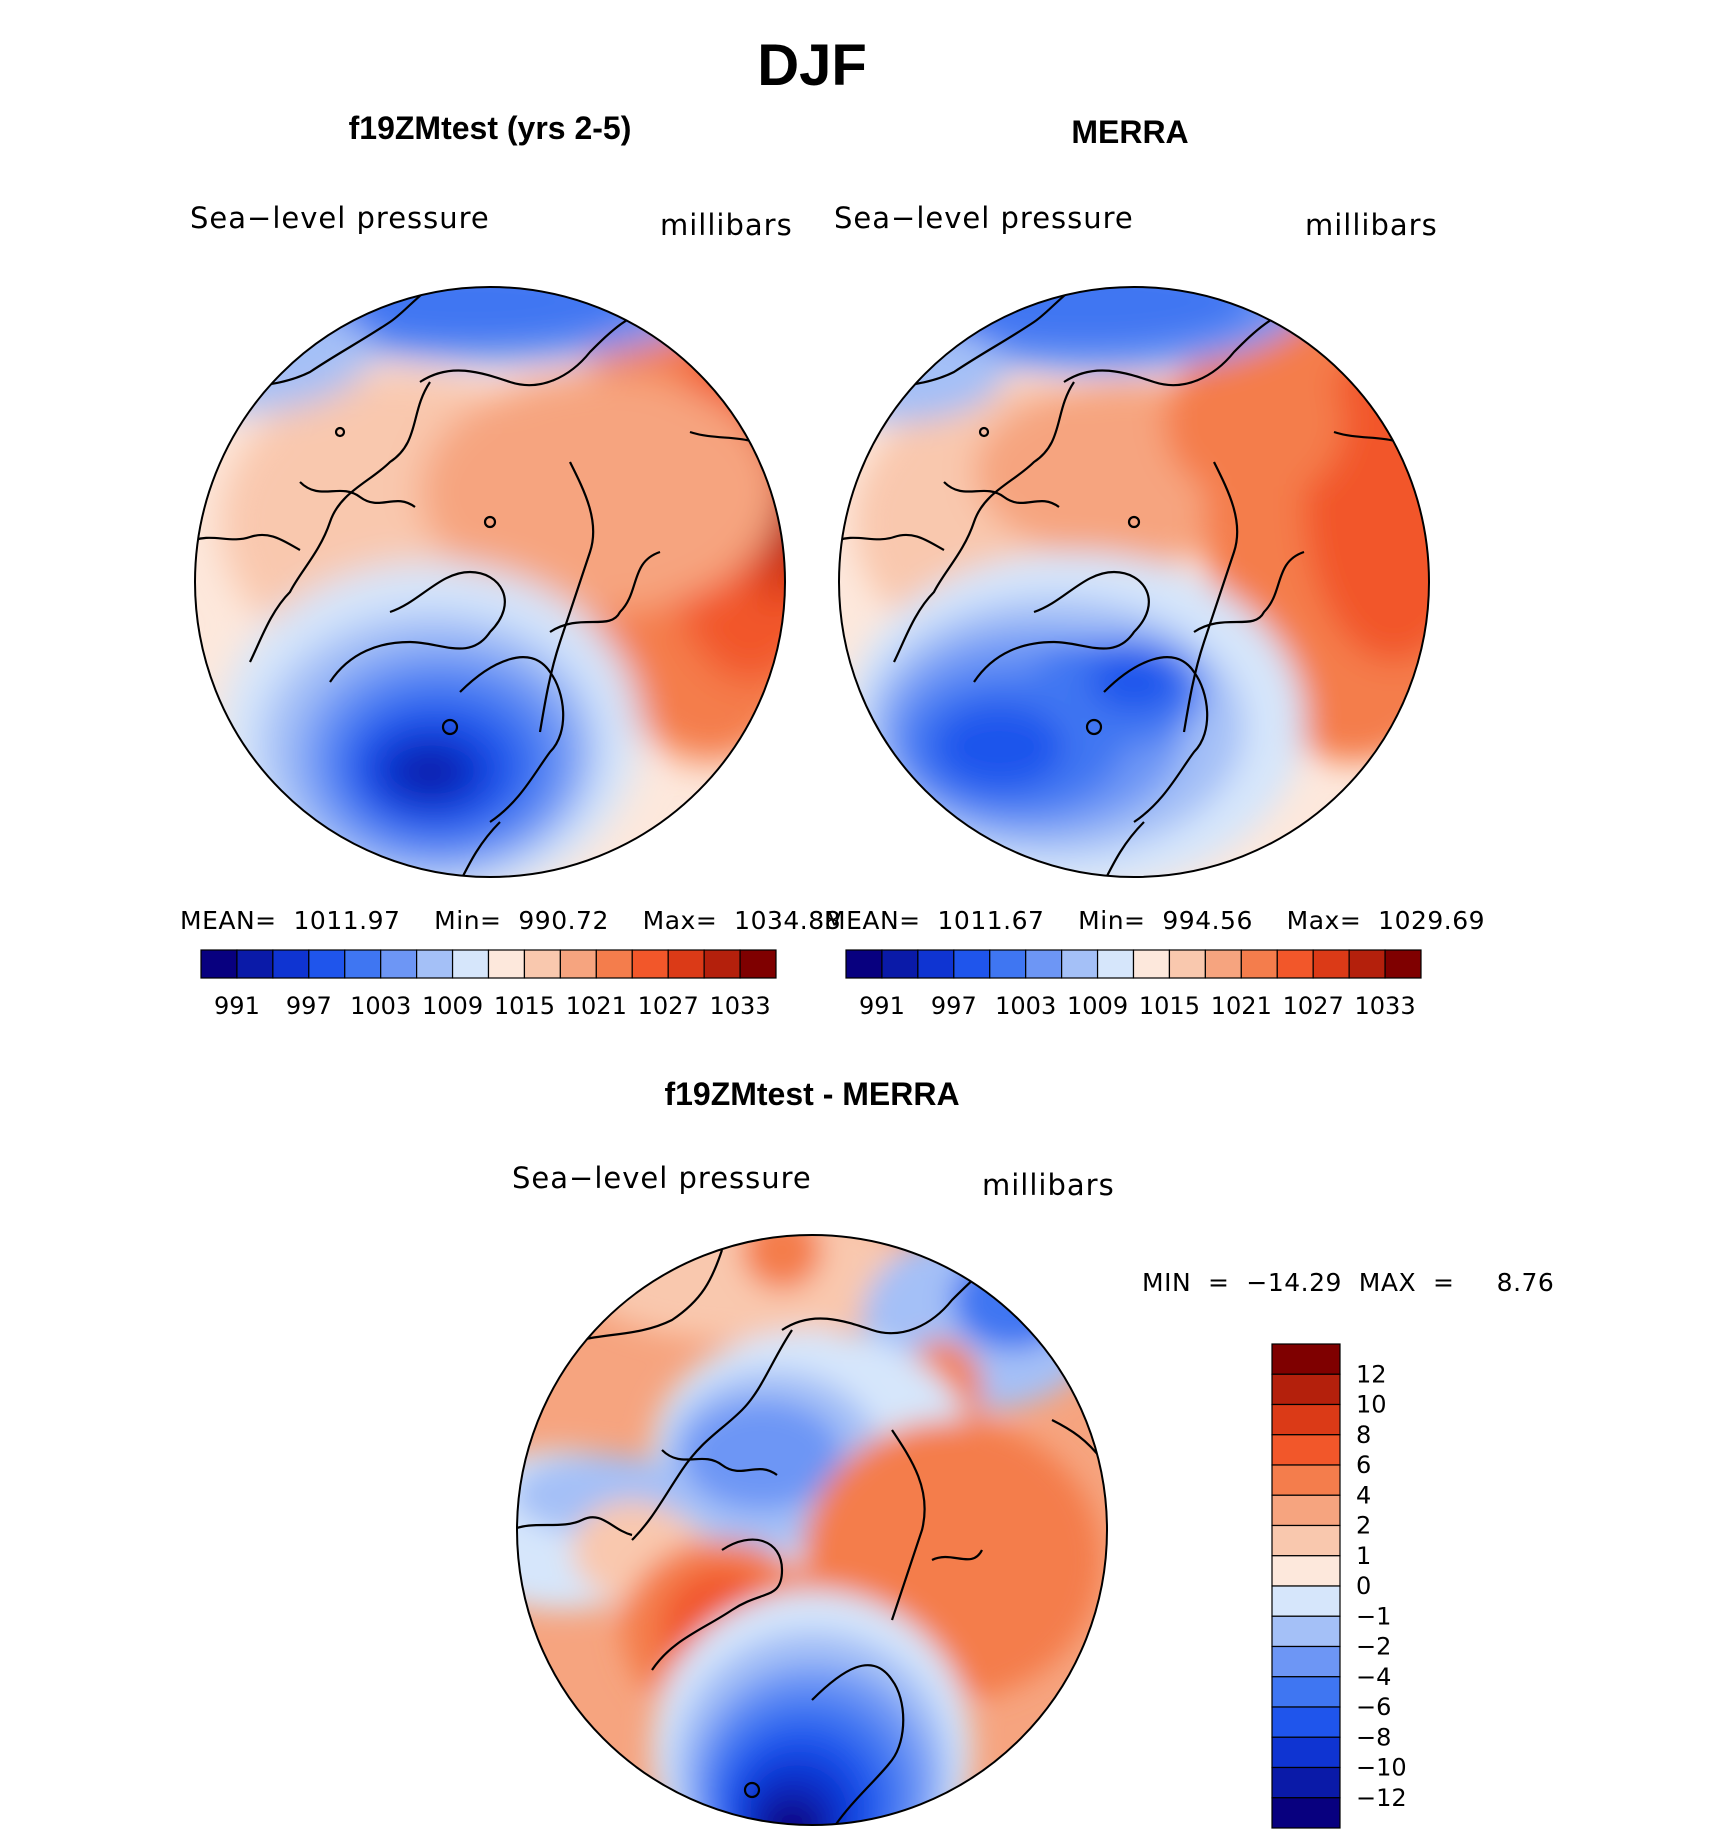 The image size is (1710, 1839). What do you see at coordinates (490, 582) in the screenshot?
I see `map-model-slp` at bounding box center [490, 582].